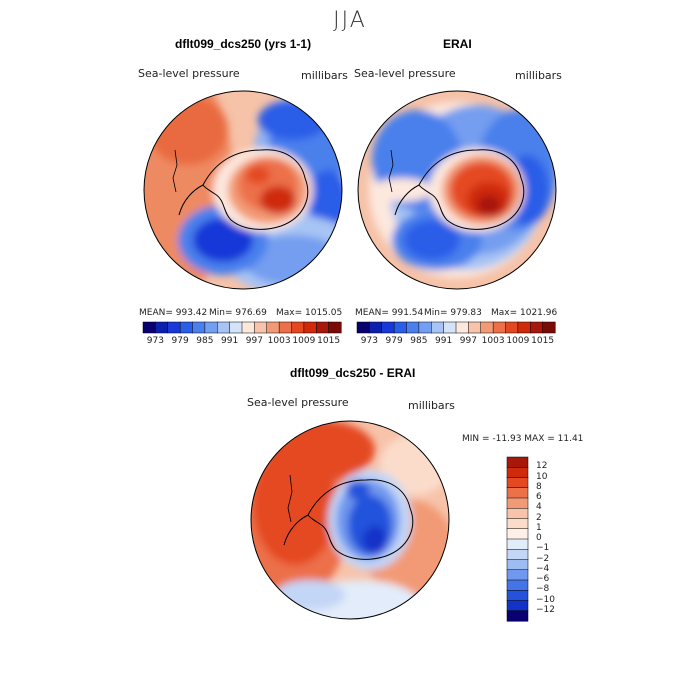 The height and width of the screenshot is (700, 700). I want to click on season-title: JJA, so click(350, 20).